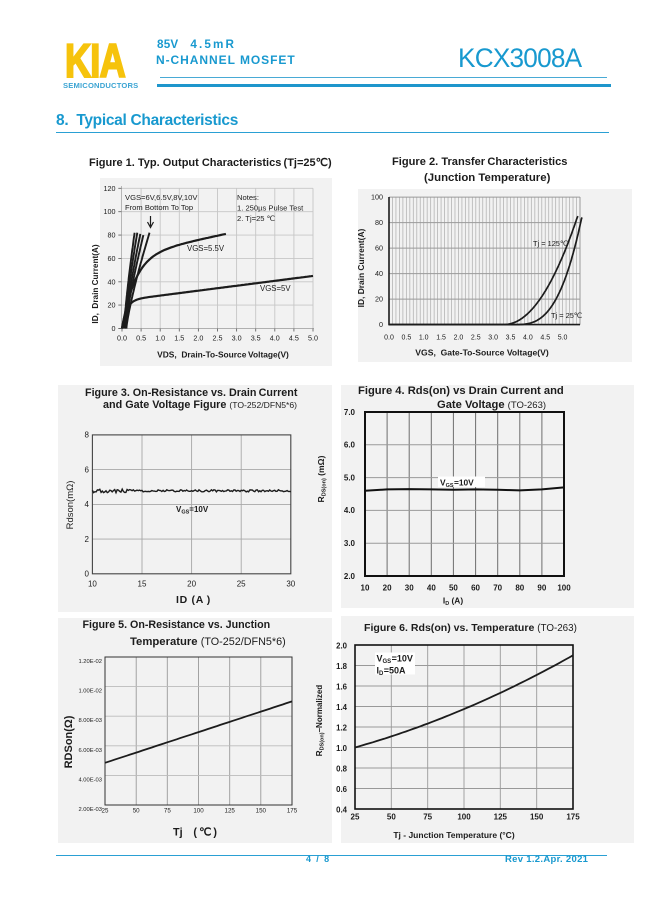 The height and width of the screenshot is (917, 649). Describe the element at coordinates (342, 810) in the screenshot. I see `svg-text: 0.4` at that location.